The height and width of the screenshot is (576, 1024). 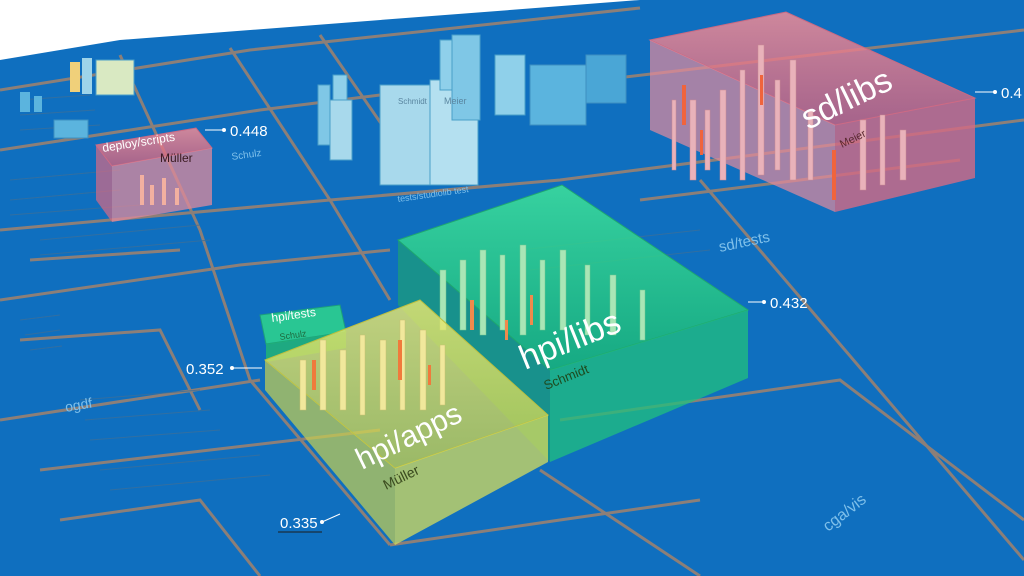 I want to click on owner-label-schulz-top: Schulz, so click(x=246, y=155).